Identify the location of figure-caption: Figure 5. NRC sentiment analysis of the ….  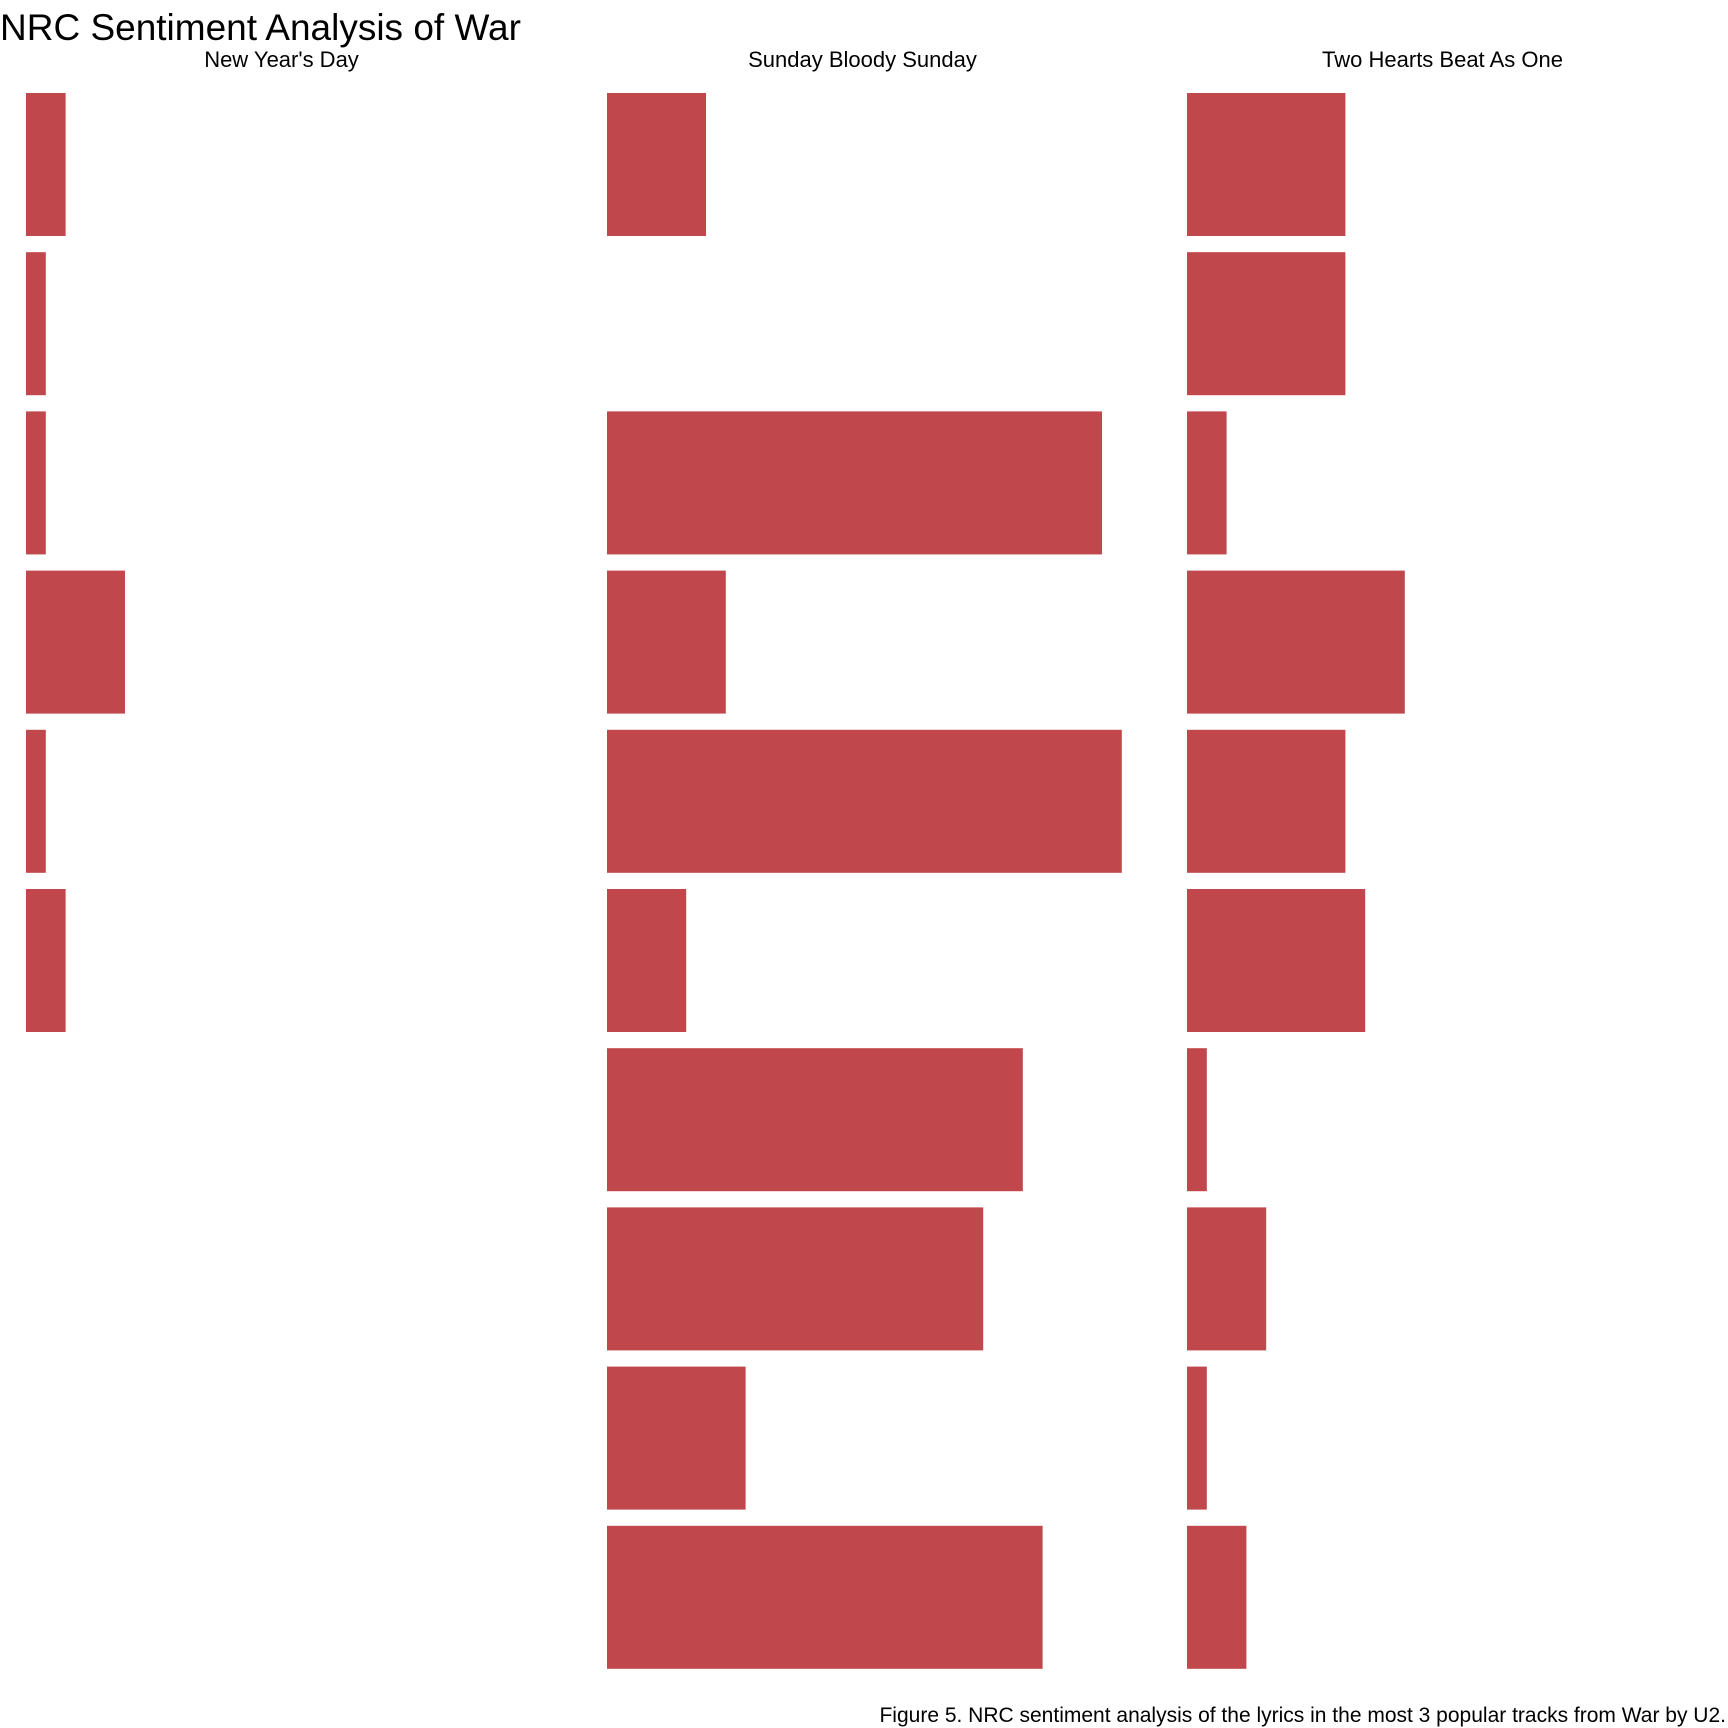
(1302, 1715).